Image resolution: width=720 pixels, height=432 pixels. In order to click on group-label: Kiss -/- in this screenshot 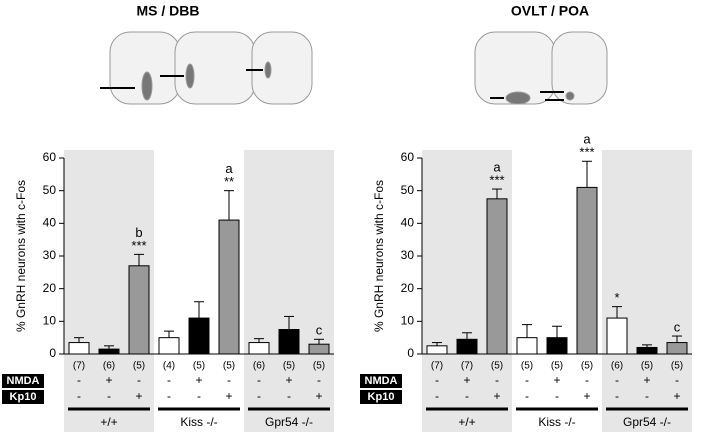, I will do `click(198, 422)`.